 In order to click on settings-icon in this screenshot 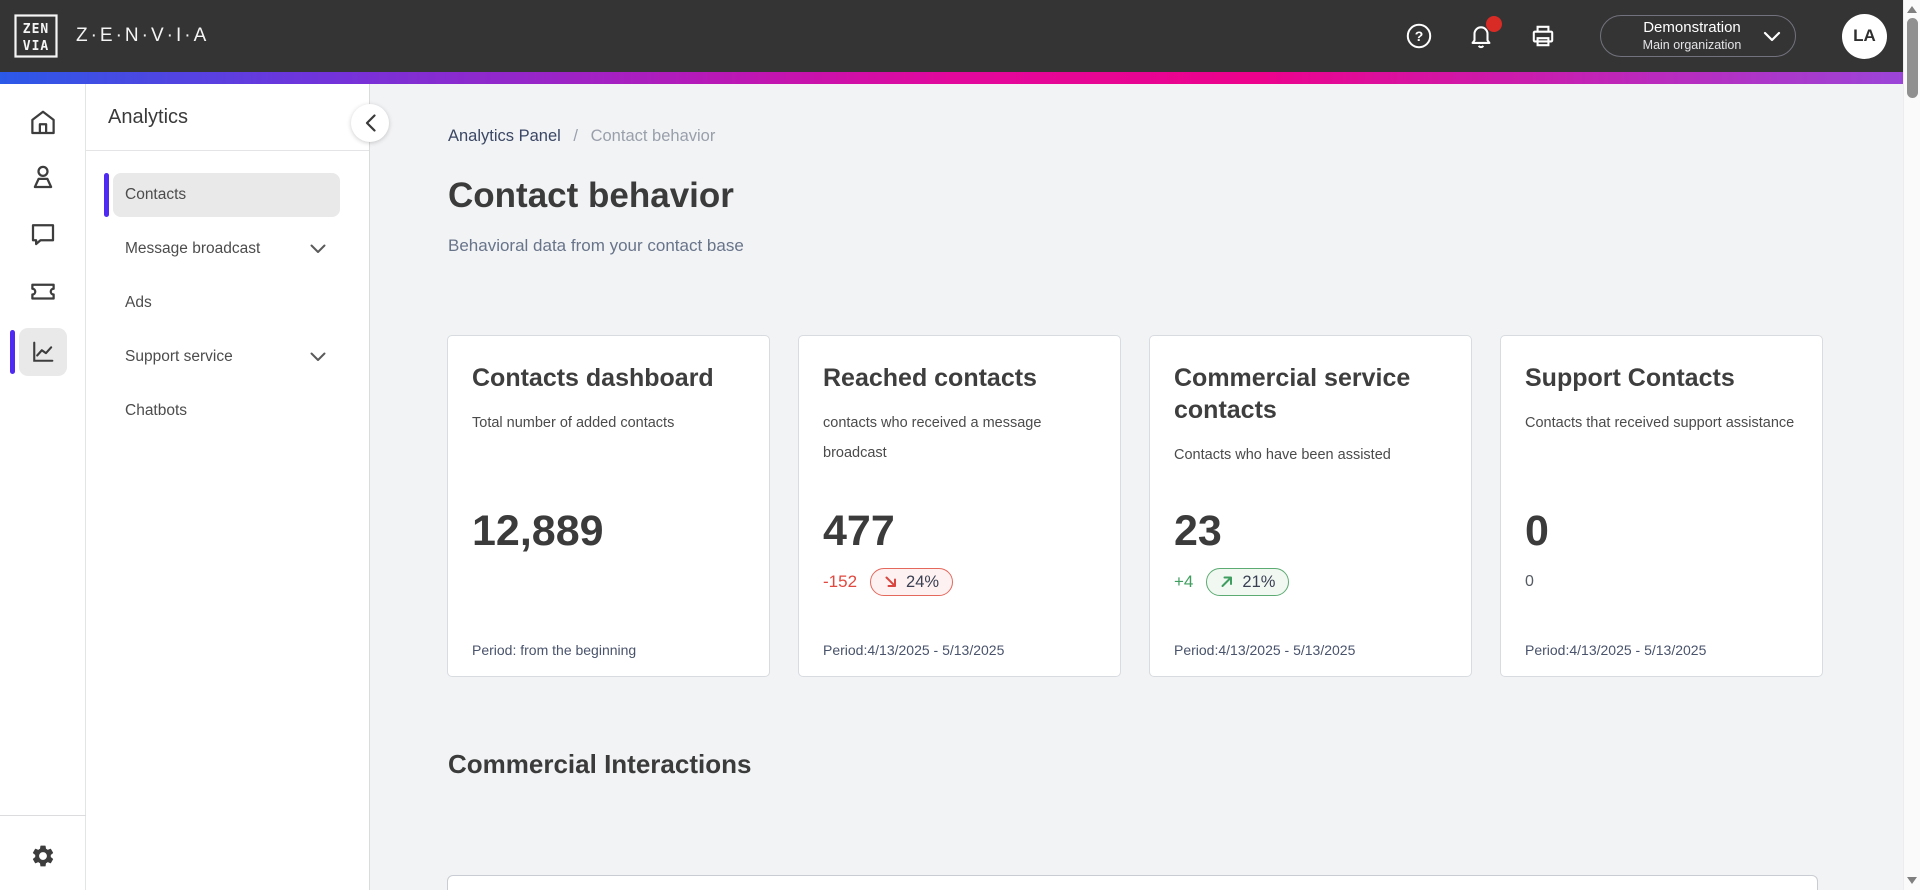, I will do `click(43, 856)`.